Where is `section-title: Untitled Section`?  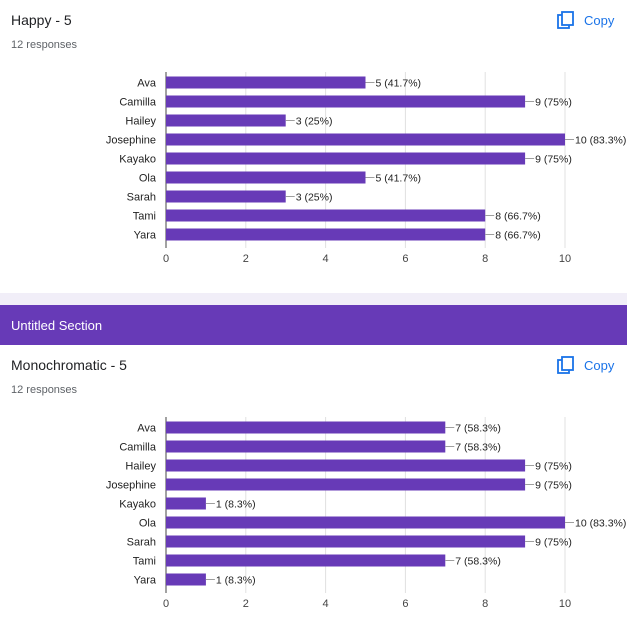
section-title: Untitled Section is located at coordinates (57, 325).